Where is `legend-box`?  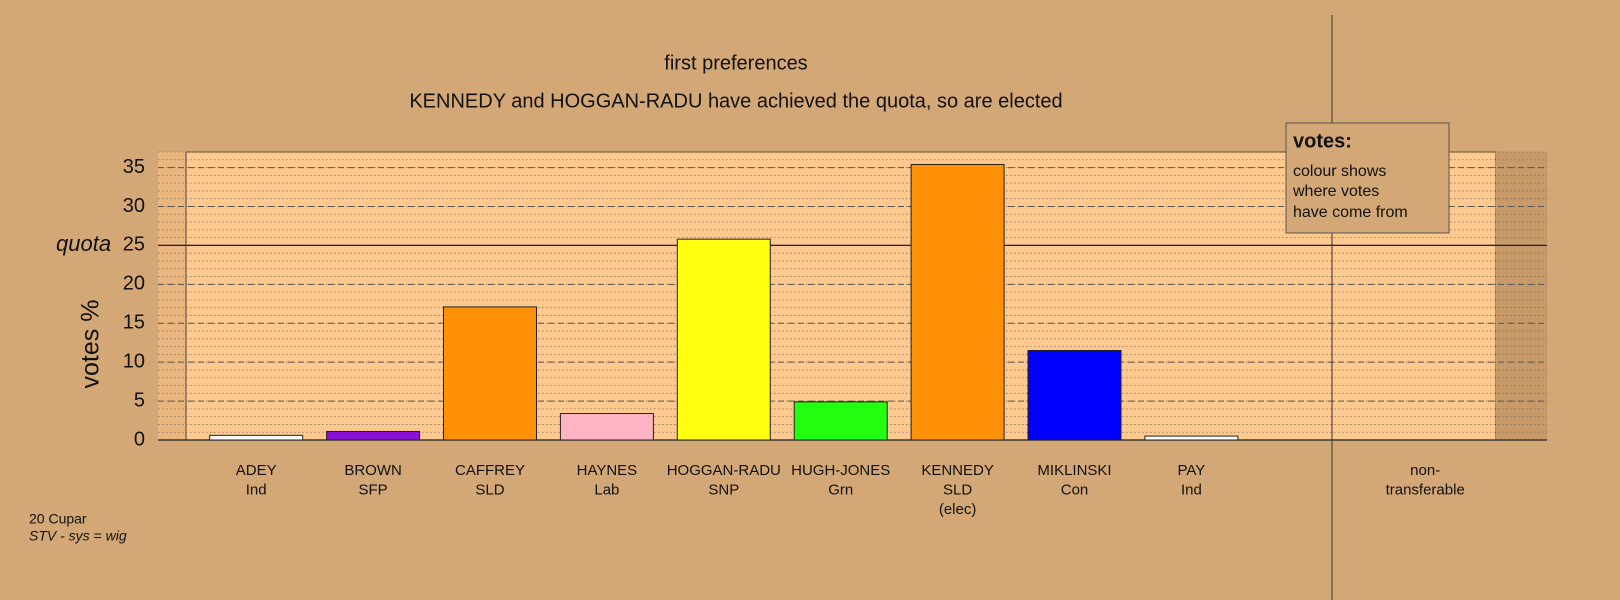
legend-box is located at coordinates (1367, 178).